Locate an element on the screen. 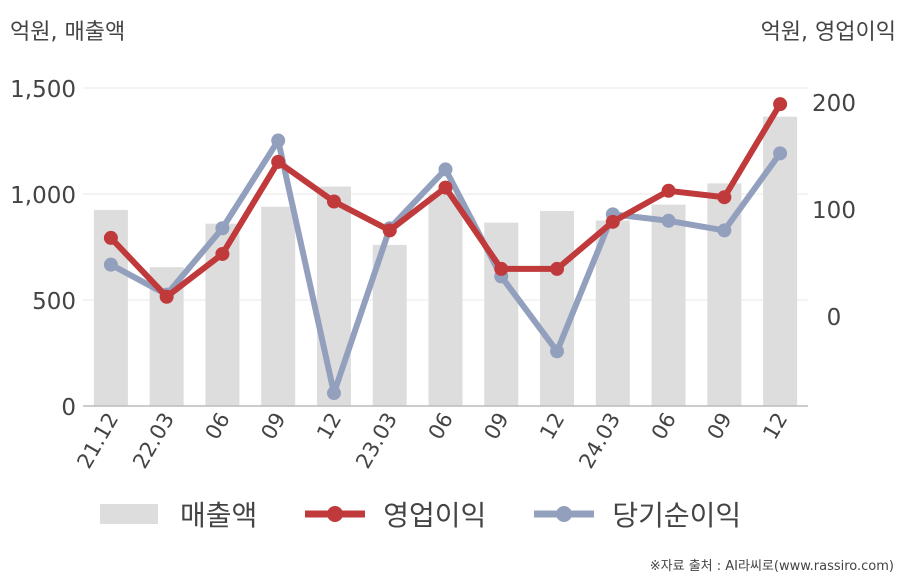  legend: 매출액 영업이익 당기순이익 is located at coordinates (443, 514).